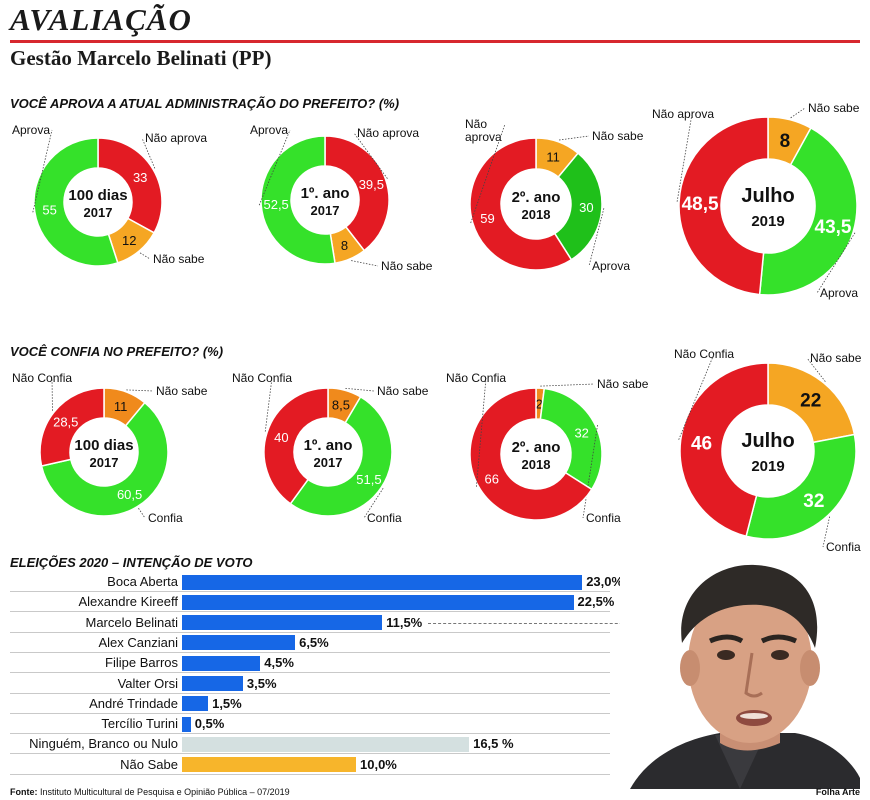  Describe the element at coordinates (128, 602) in the screenshot. I see `bar-category-label: Alexandre Kireeff` at that location.